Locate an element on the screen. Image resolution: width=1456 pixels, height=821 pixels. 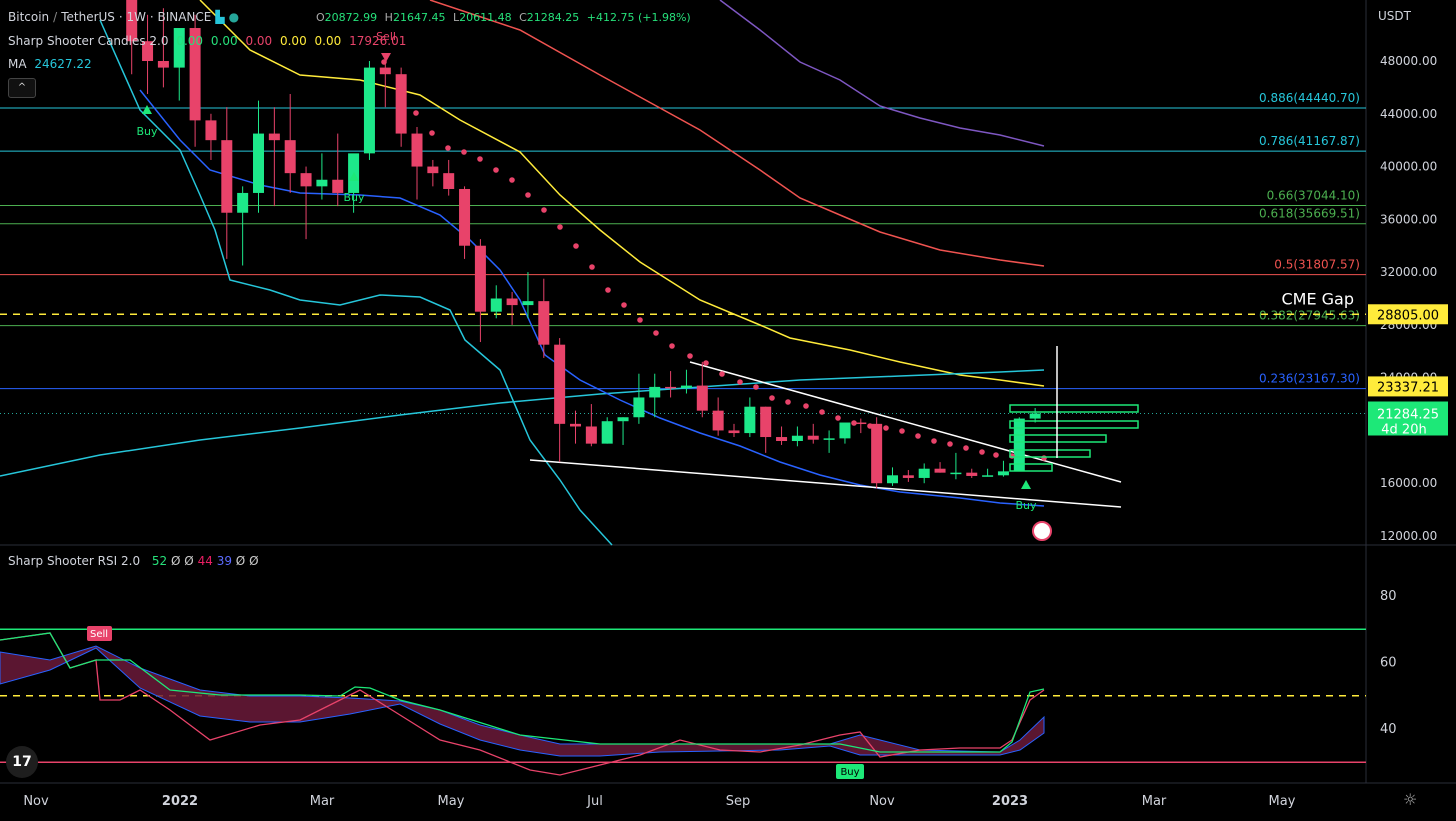
price-tag-cme-bg is located at coordinates (1408, 314).